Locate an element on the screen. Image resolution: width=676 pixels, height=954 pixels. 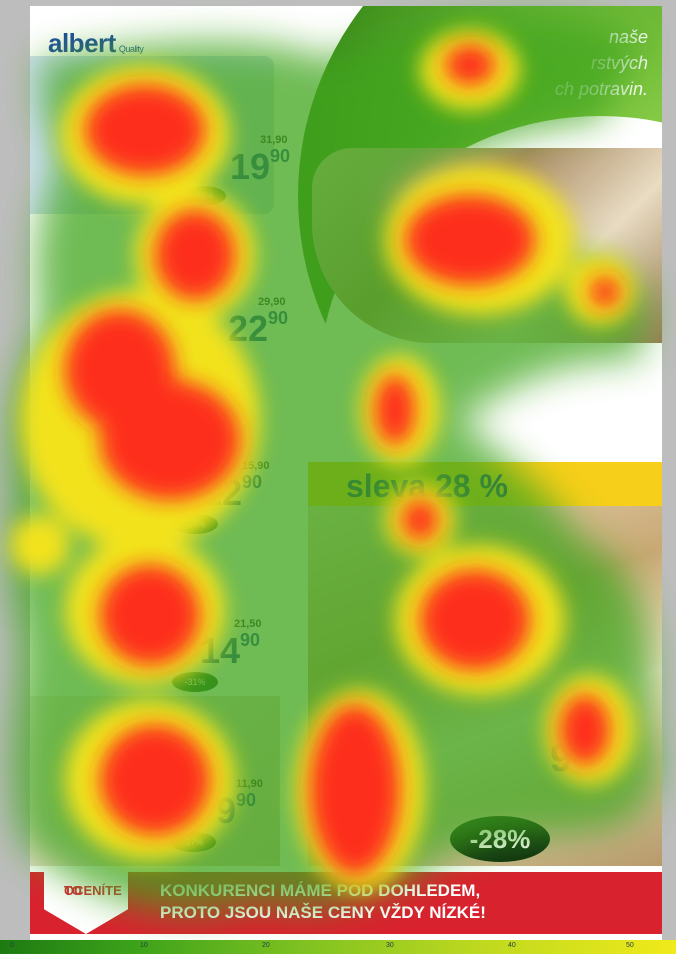
scale-tick: 30 is located at coordinates (390, 945).